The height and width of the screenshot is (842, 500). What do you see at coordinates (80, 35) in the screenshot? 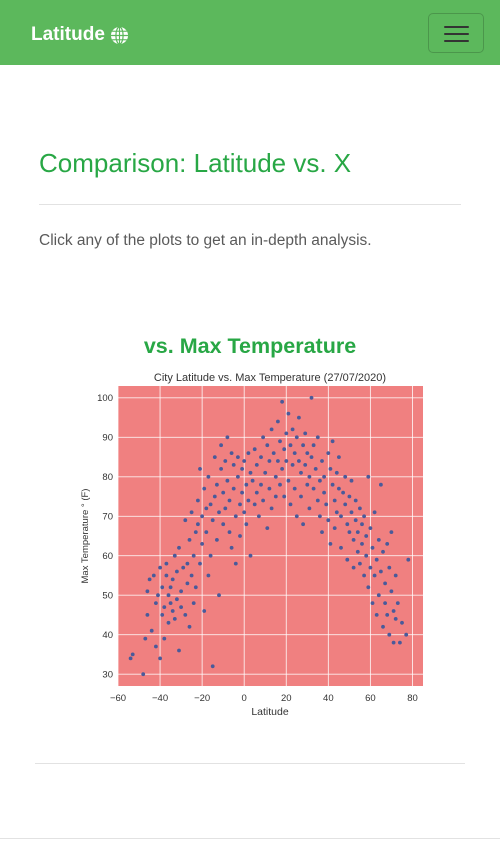
I see `brand-link: Latitude` at bounding box center [80, 35].